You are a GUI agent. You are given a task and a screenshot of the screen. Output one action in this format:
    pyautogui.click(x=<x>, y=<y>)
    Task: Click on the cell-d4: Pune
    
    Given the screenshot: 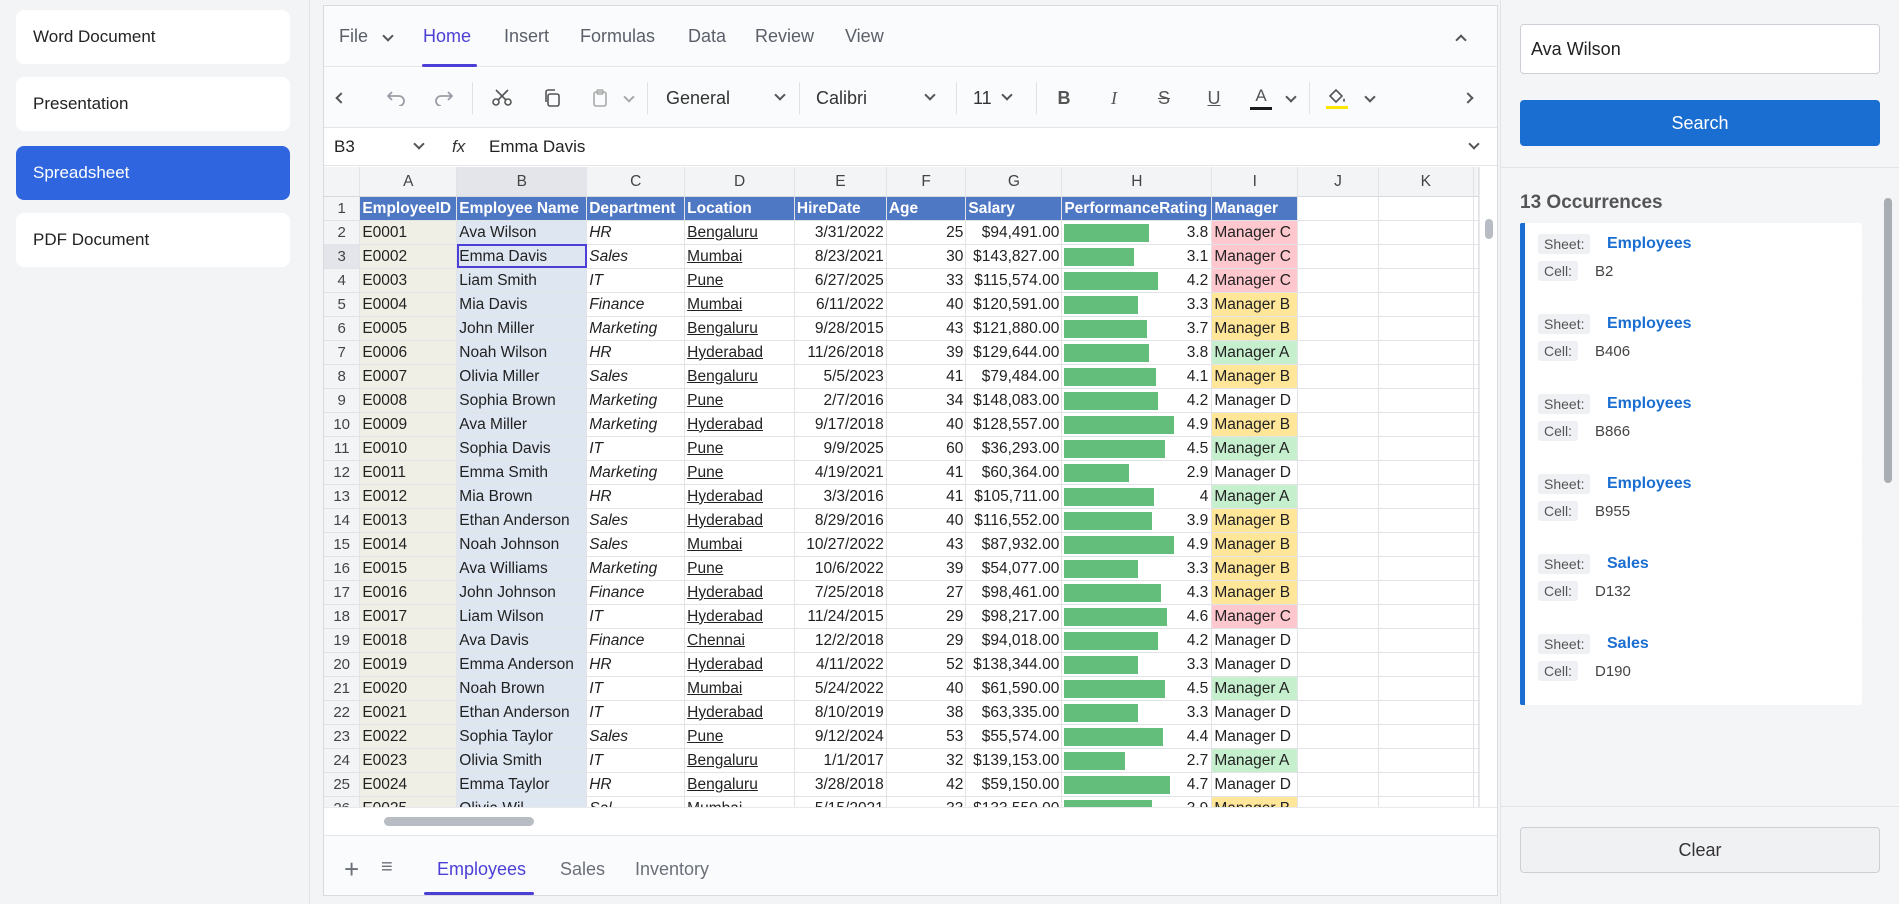 What is the action you would take?
    pyautogui.click(x=739, y=280)
    